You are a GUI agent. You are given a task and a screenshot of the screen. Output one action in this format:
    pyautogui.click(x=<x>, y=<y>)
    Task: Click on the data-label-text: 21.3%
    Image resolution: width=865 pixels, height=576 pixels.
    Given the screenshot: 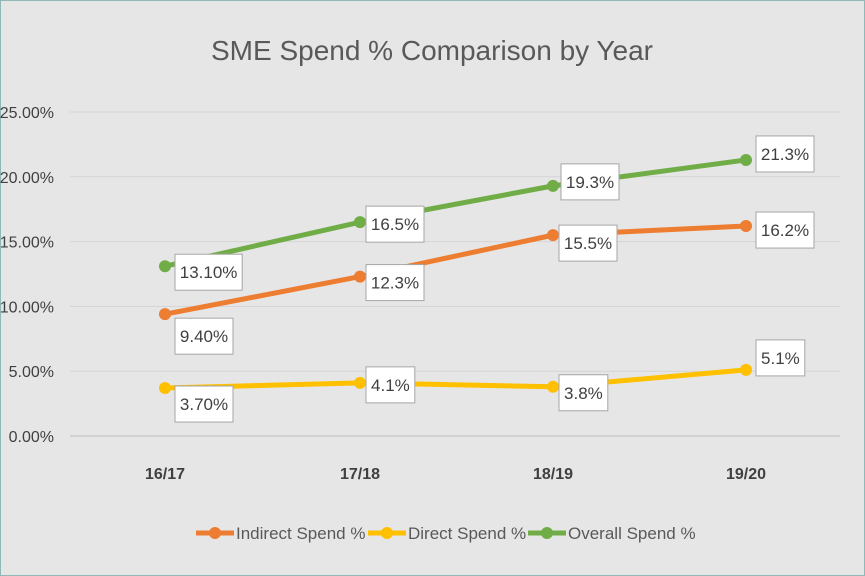 What is the action you would take?
    pyautogui.click(x=785, y=154)
    